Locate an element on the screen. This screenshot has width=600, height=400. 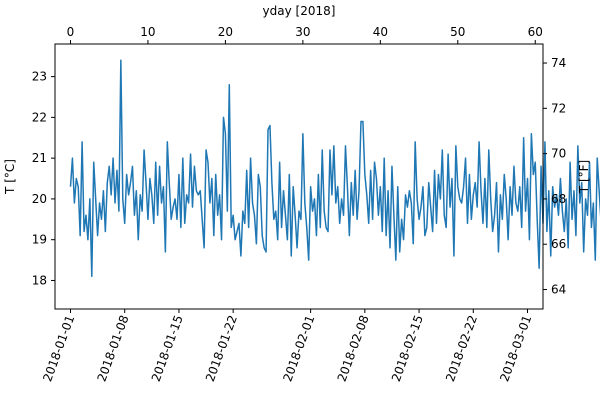
right-y-tick-label: 66 is located at coordinates (558, 244).